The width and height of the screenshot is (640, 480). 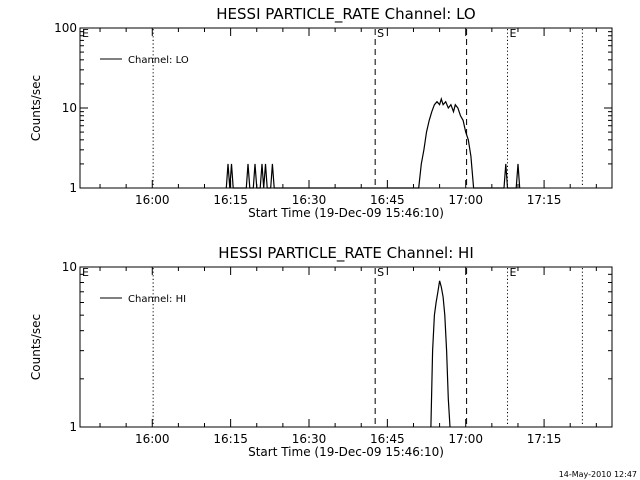 I want to click on chart-title: HESSI PARTICLE_RATE Channel: LO, so click(x=345, y=14).